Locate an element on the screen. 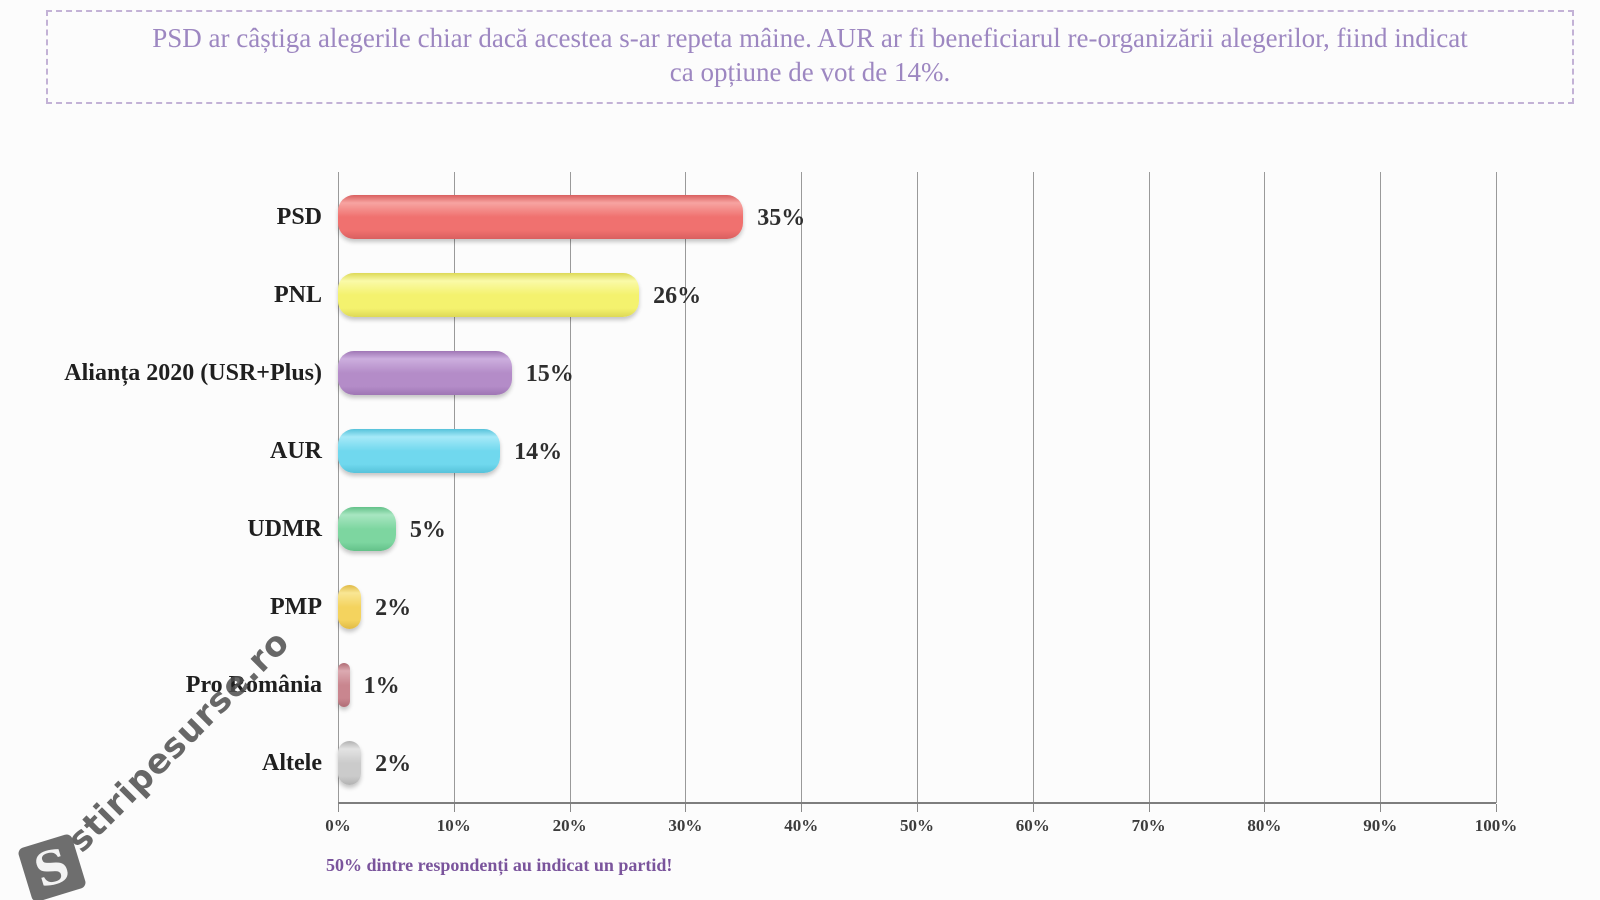 The width and height of the screenshot is (1600, 900). category-label: UDMR is located at coordinates (284, 529).